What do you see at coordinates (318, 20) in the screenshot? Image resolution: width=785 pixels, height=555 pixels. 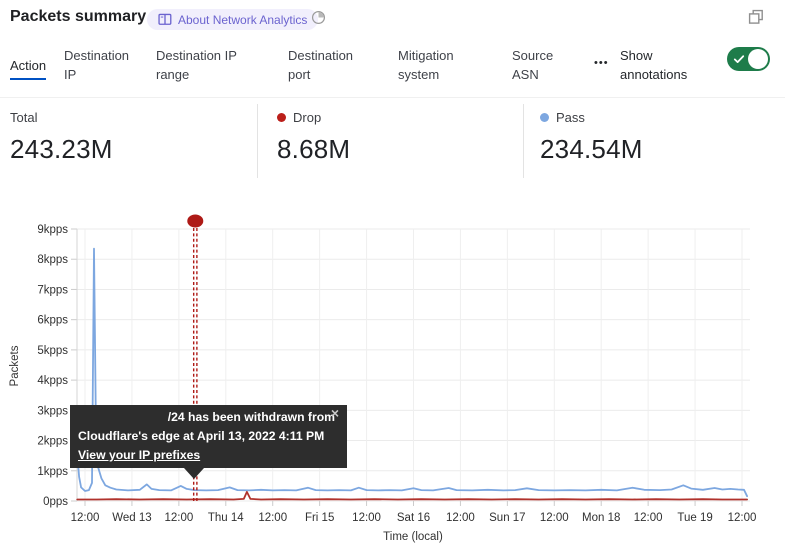 I see `history-clock-icon` at bounding box center [318, 20].